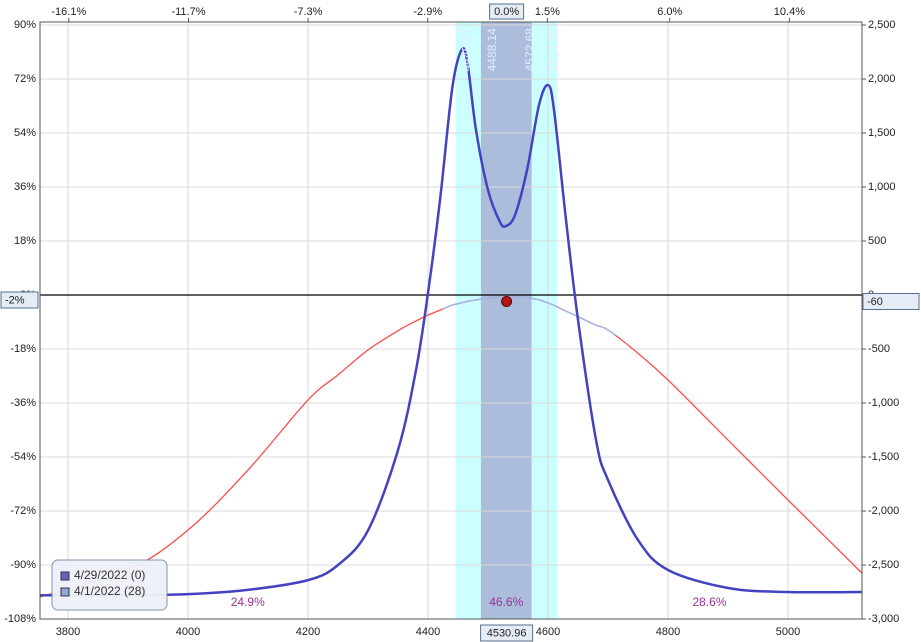 This screenshot has height=642, width=921. I want to click on legend-box, so click(109, 585).